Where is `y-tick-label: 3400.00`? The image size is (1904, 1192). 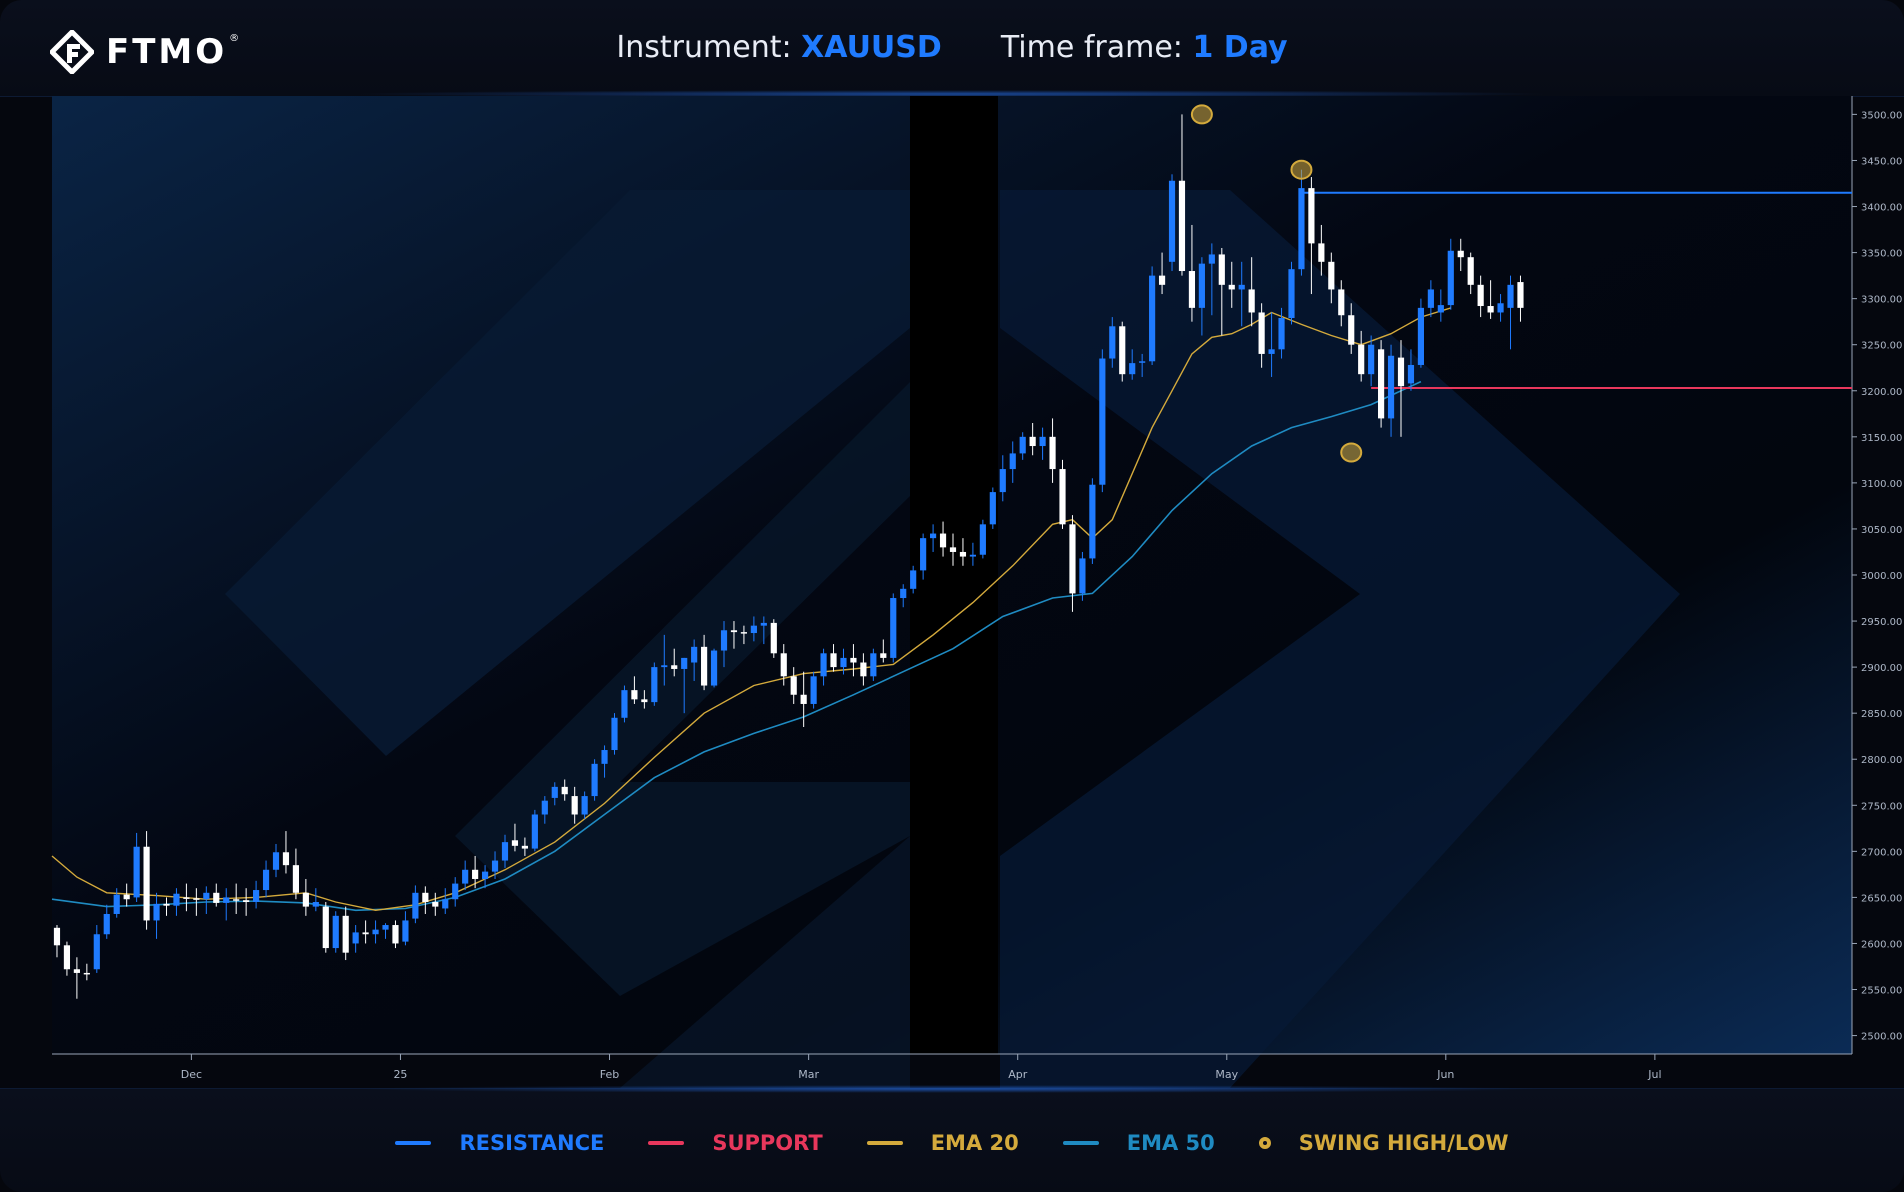
y-tick-label: 3400.00 is located at coordinates (1881, 208).